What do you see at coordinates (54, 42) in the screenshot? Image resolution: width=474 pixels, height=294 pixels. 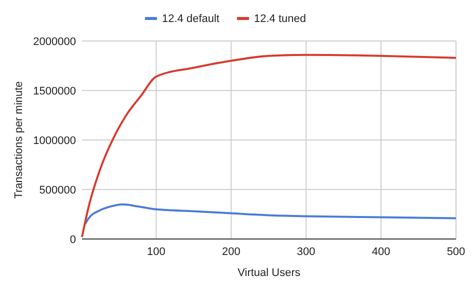 I see `y-tick-label: 2000000` at bounding box center [54, 42].